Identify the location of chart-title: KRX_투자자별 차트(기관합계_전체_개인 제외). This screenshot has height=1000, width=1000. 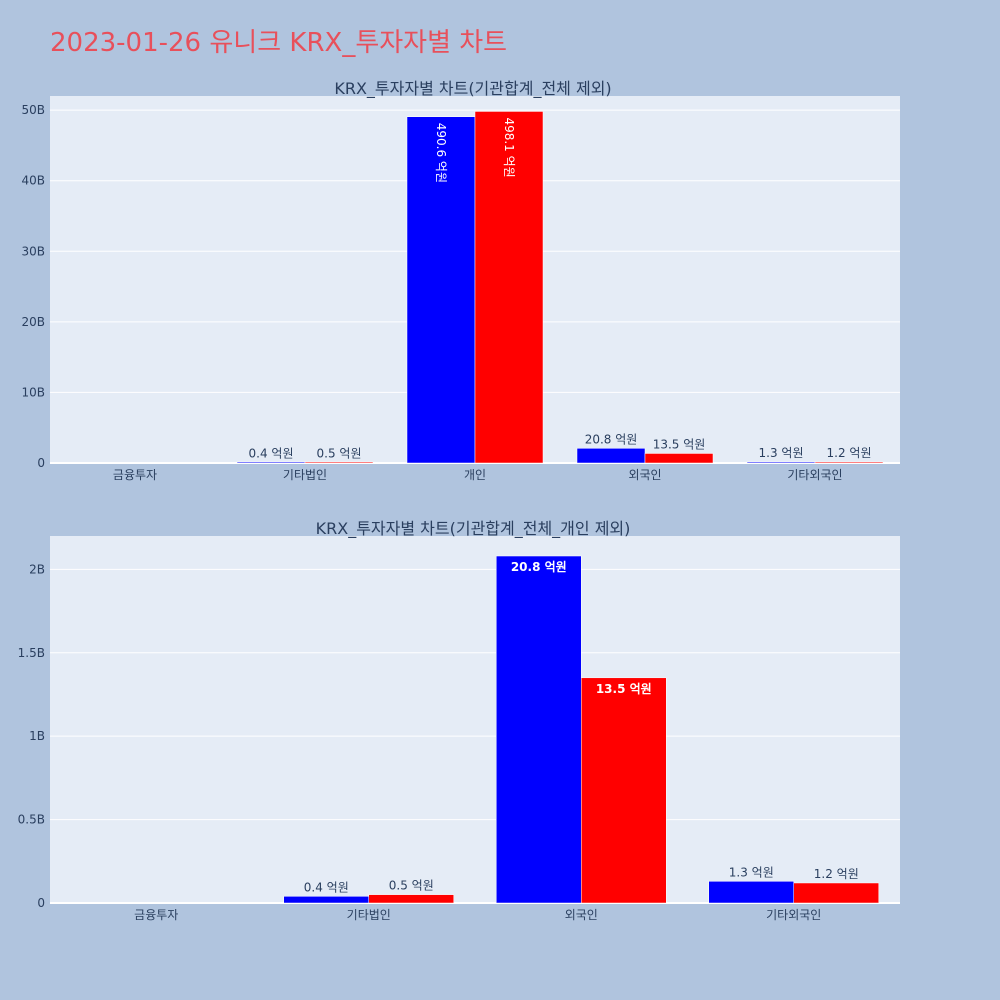
(473, 529).